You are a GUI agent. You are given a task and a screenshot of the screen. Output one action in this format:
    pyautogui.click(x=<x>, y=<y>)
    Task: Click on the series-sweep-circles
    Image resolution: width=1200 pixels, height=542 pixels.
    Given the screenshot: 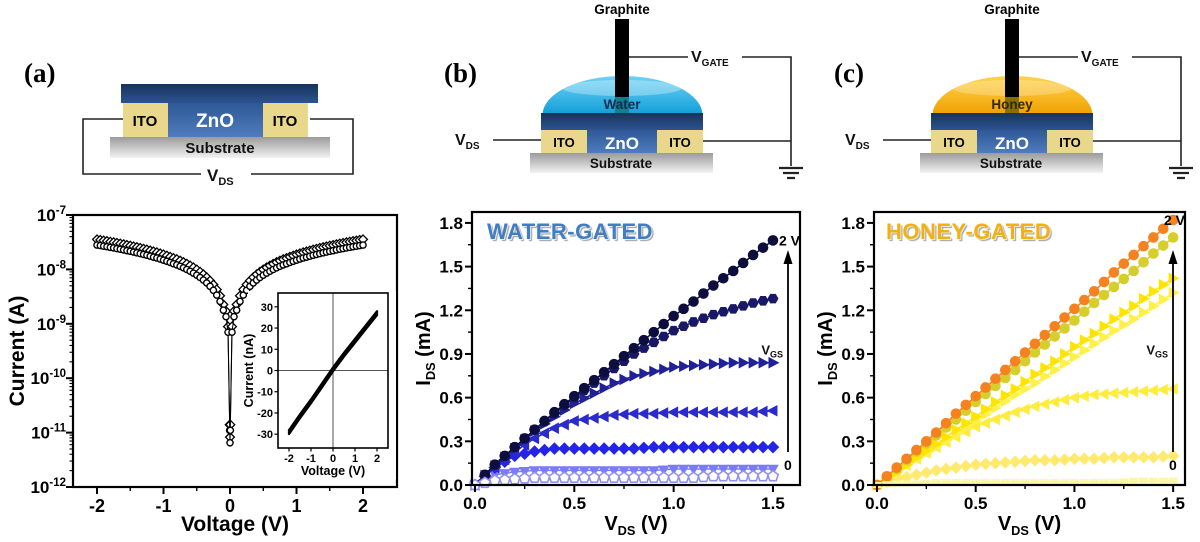 What is the action you would take?
    pyautogui.click(x=230, y=344)
    